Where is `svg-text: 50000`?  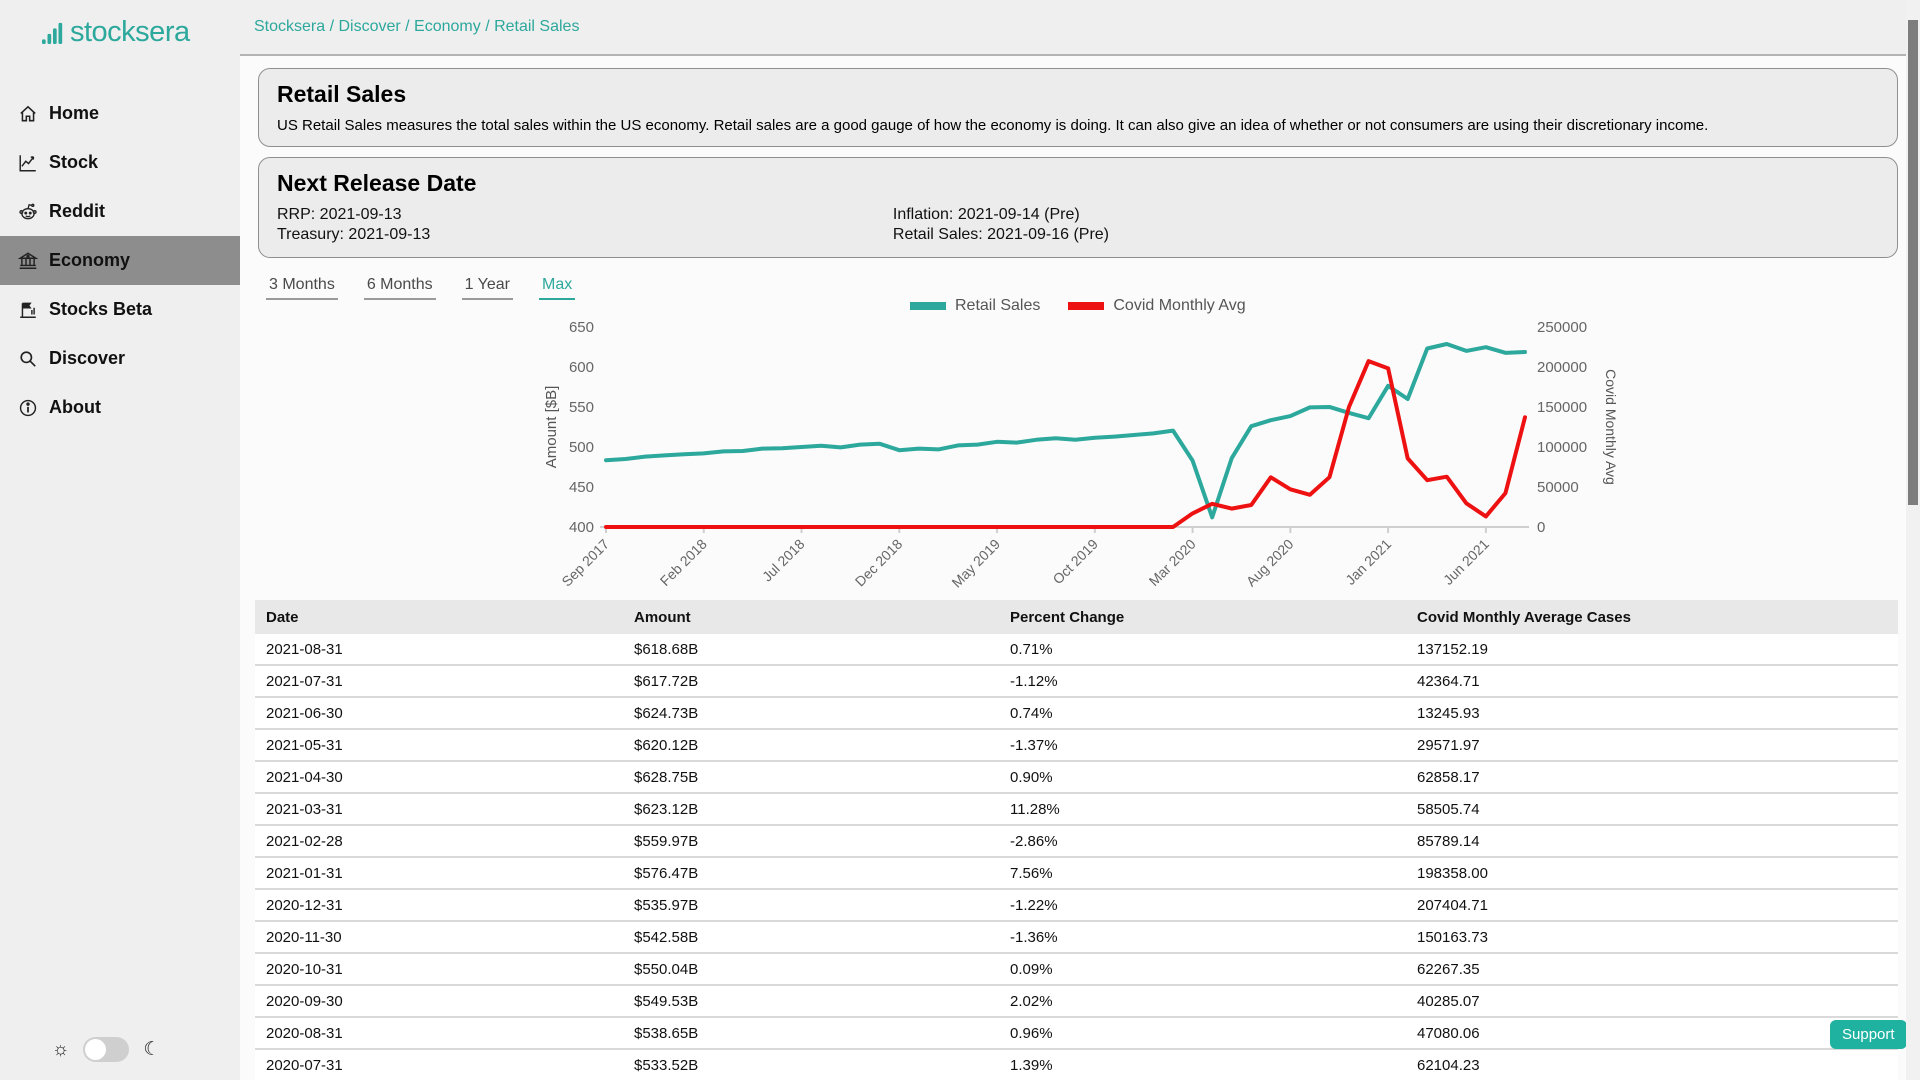
svg-text: 50000 is located at coordinates (1558, 487).